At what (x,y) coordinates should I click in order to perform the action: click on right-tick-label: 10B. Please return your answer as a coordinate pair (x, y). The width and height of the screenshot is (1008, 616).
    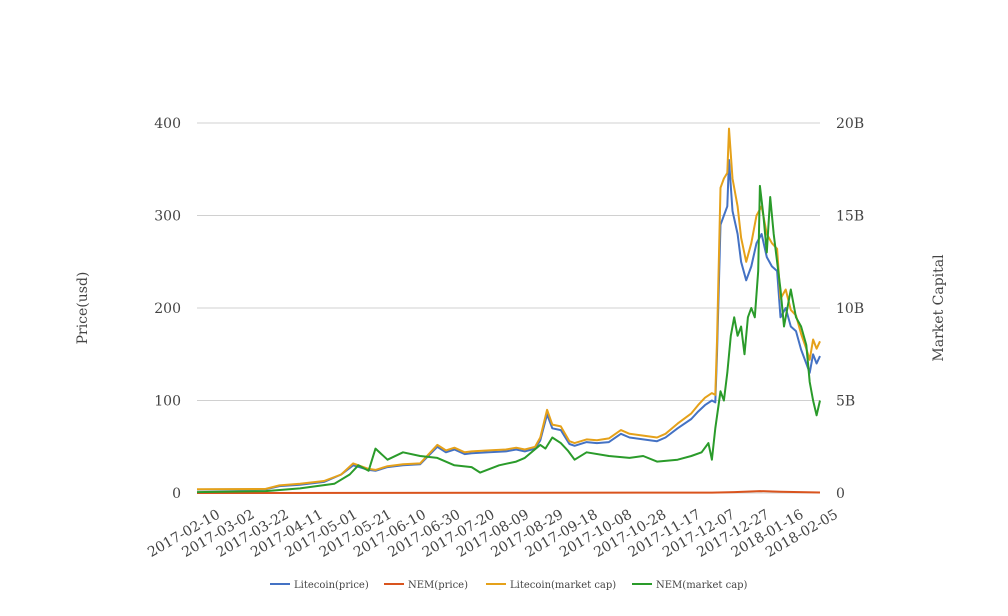
    Looking at the image, I should click on (850, 309).